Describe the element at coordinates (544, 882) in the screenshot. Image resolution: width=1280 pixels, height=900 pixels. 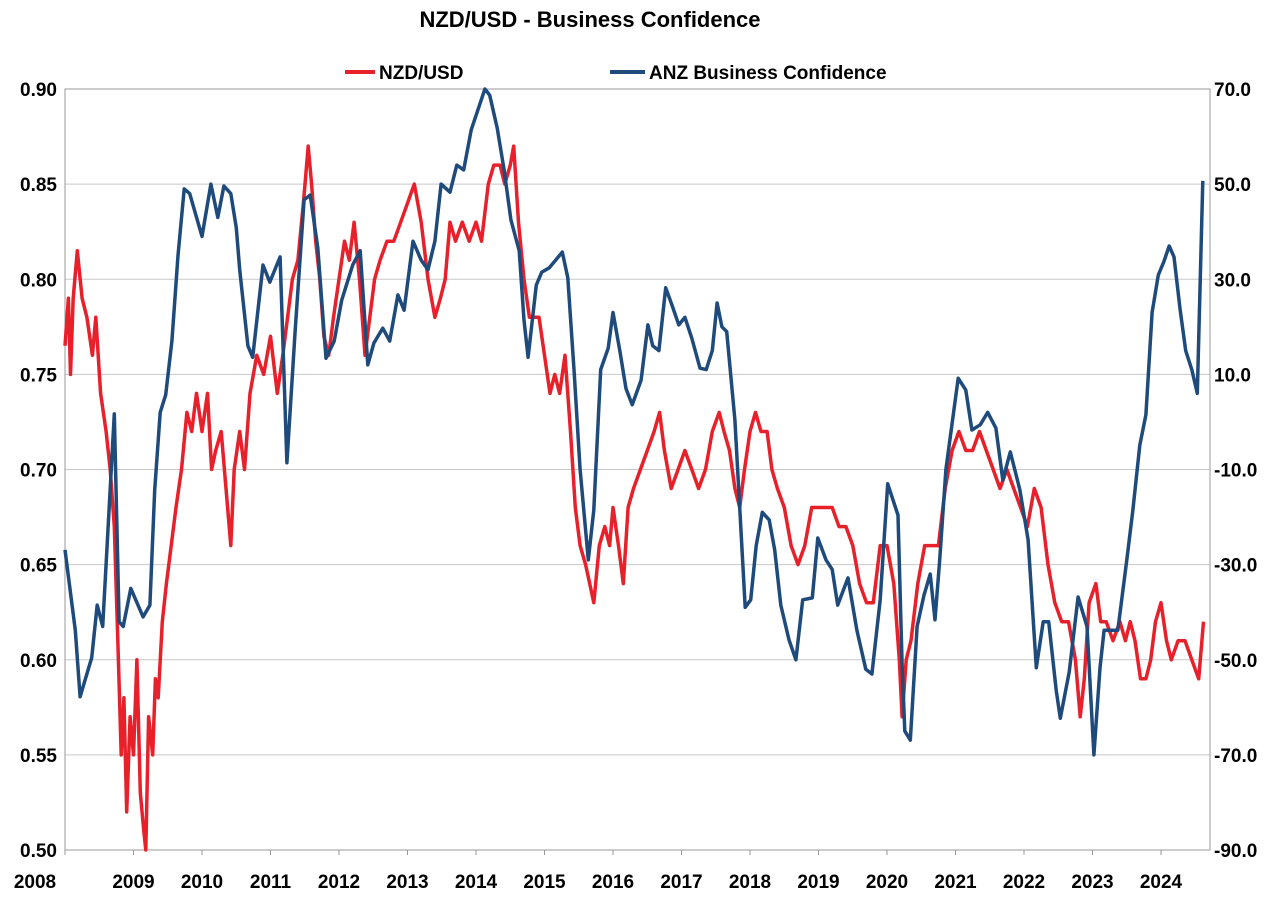
I see `x-tick-label: 2015` at that location.